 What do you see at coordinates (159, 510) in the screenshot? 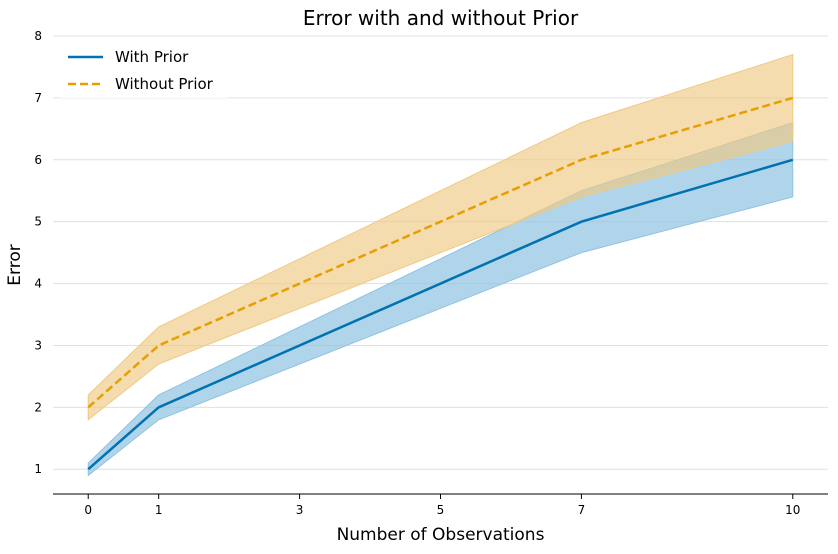
I see `x-tick-label: 1` at bounding box center [159, 510].